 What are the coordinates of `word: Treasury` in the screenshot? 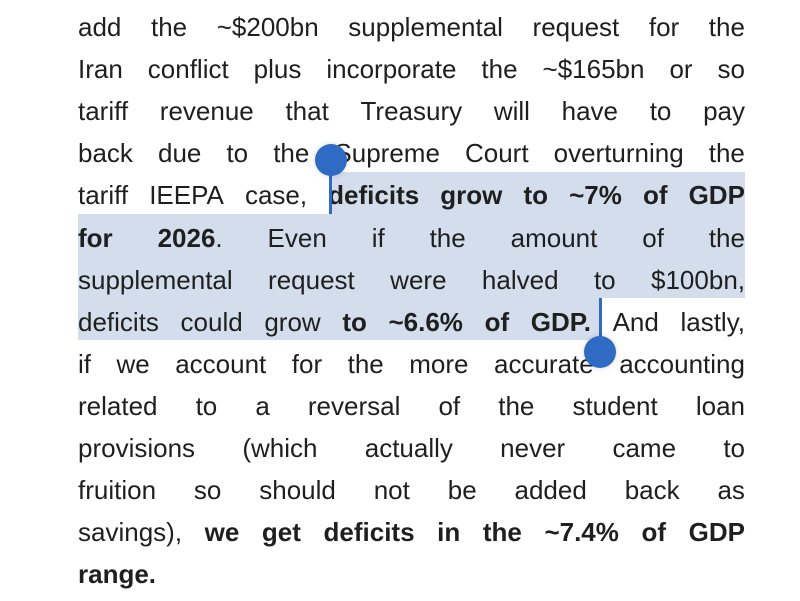 It's located at (411, 111).